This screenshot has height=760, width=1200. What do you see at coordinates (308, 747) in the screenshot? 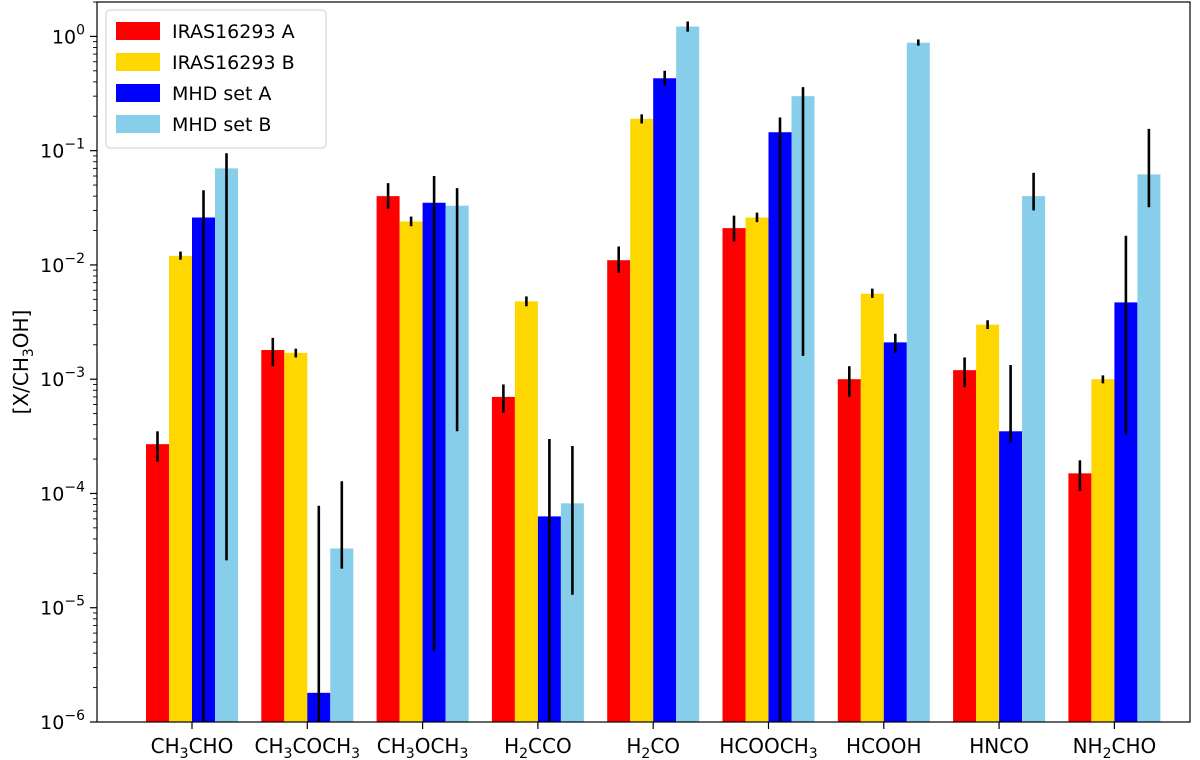
I see `x-tick-label-1: CH3COCH3` at bounding box center [308, 747].